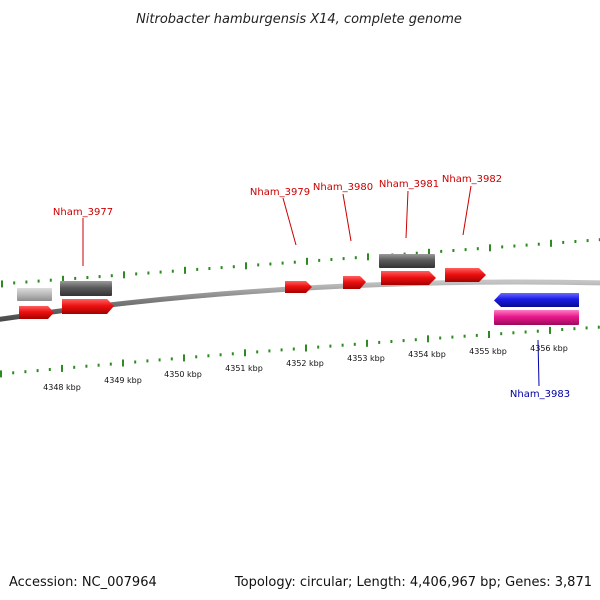  I want to click on kbp-label: 4348 kbp, so click(62, 387).